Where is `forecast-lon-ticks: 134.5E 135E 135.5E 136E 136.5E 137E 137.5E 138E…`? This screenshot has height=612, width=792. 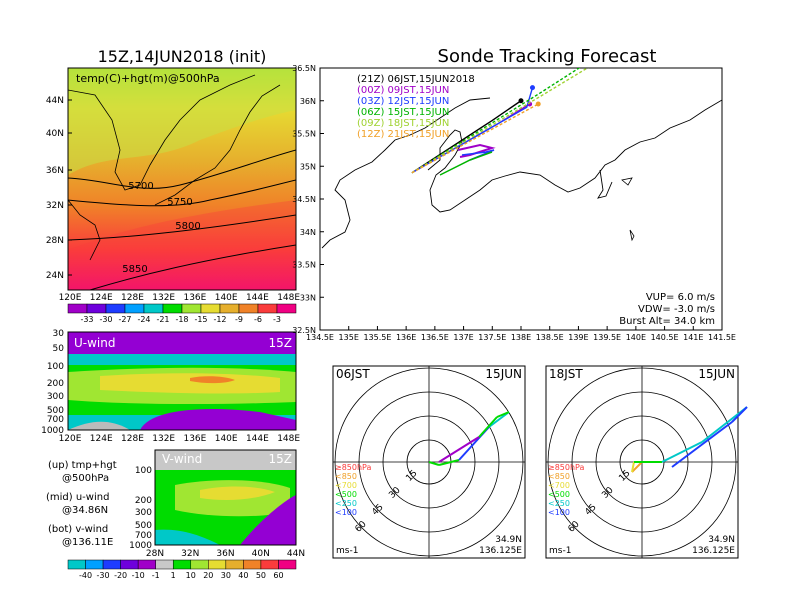 forecast-lon-ticks: 134.5E 135E 135.5E 136E 136.5E 137E 137.5E 138E… is located at coordinates (521, 334).